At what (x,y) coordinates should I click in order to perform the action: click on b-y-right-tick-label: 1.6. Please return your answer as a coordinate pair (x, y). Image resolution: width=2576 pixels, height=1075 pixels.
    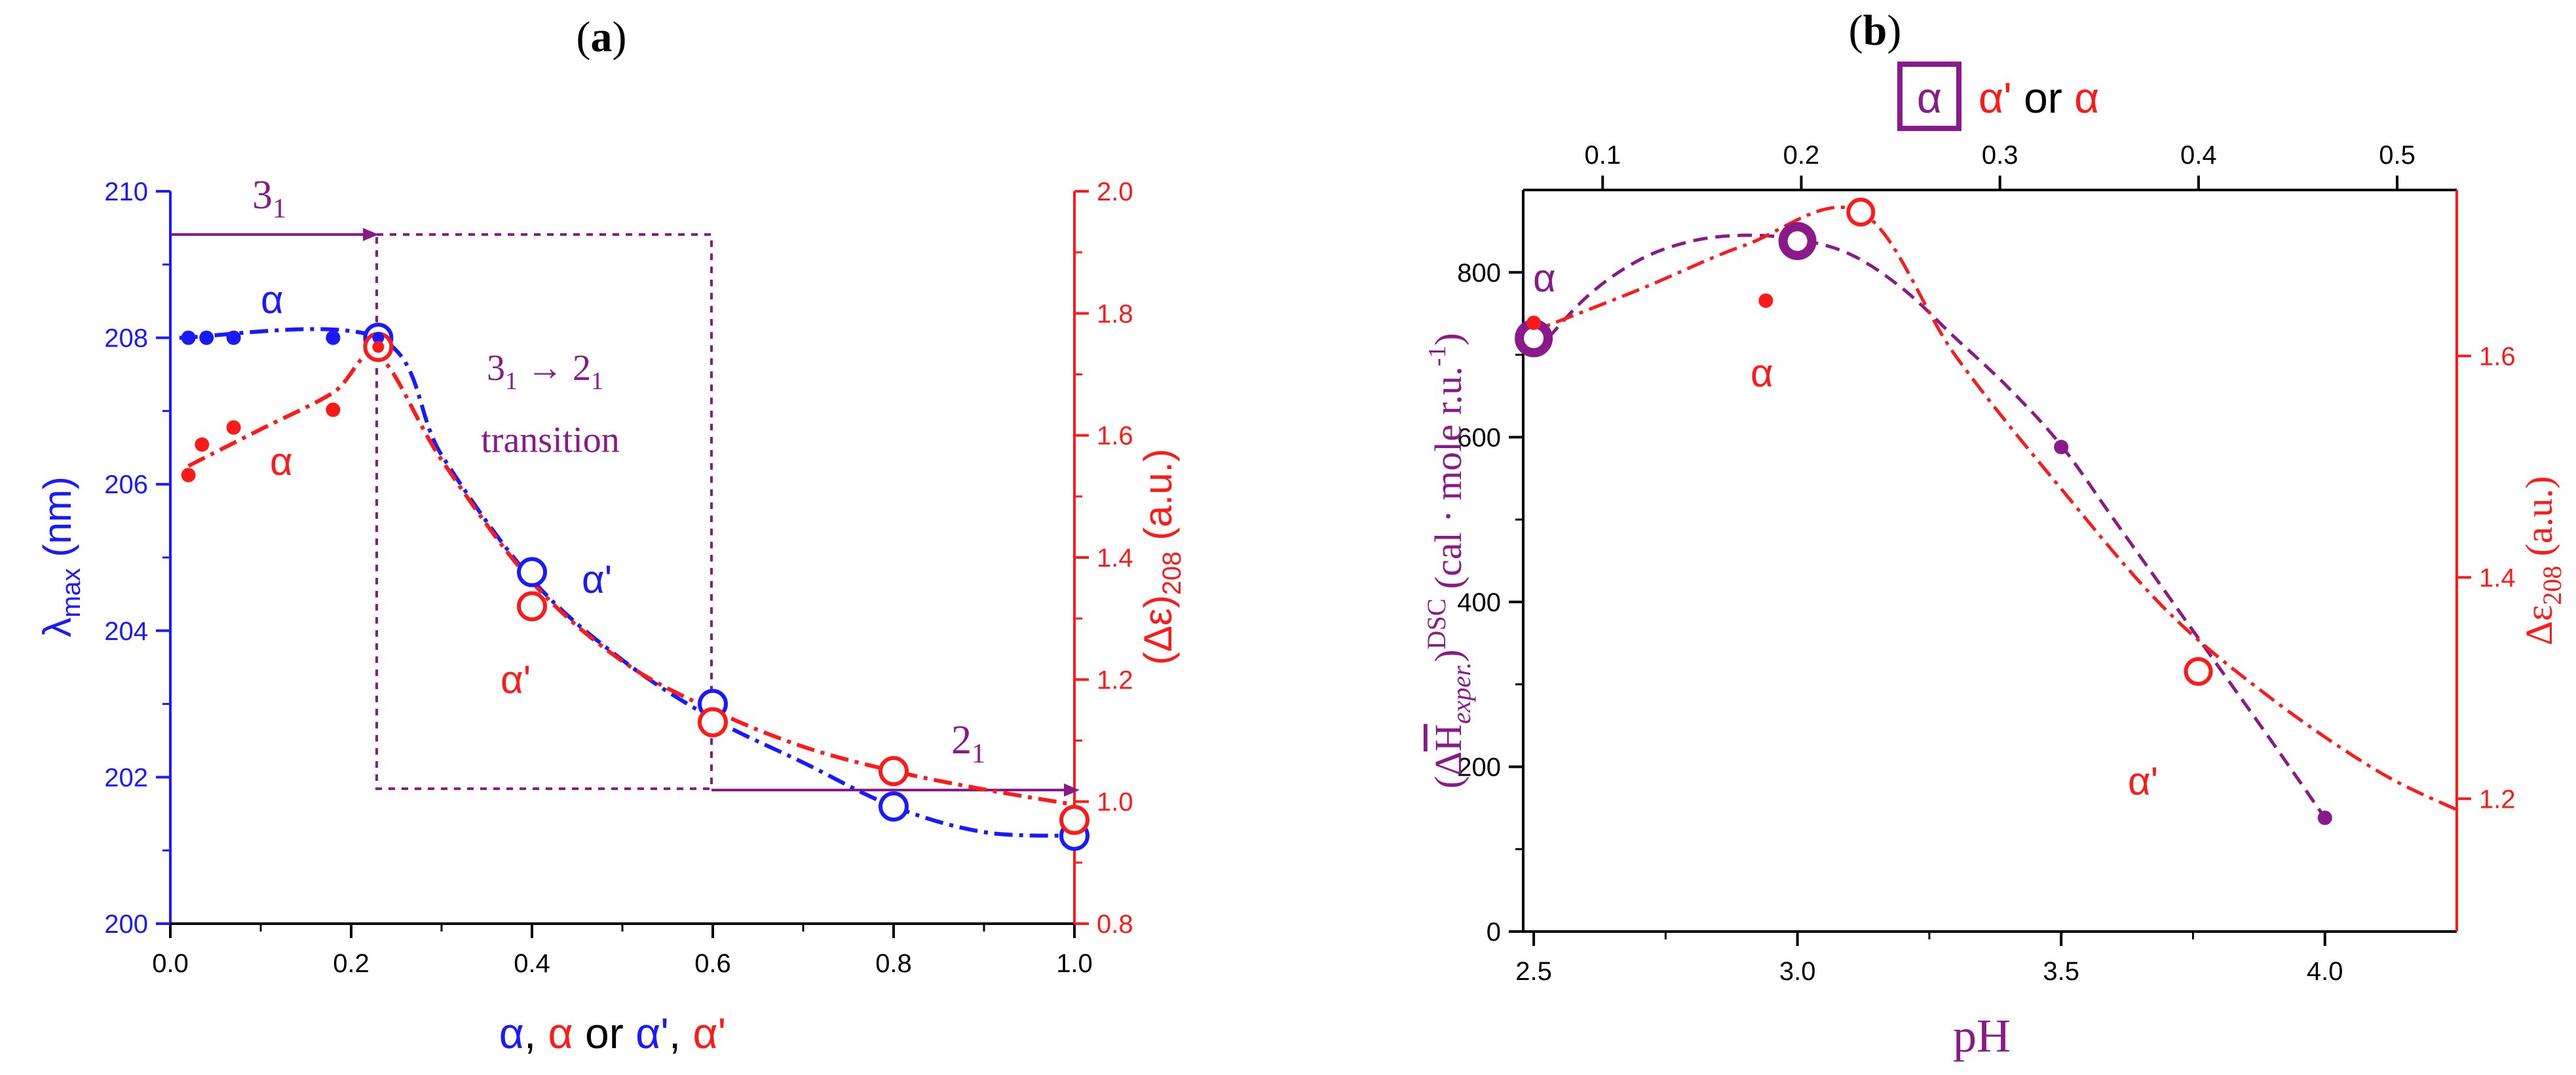
    Looking at the image, I should click on (2497, 356).